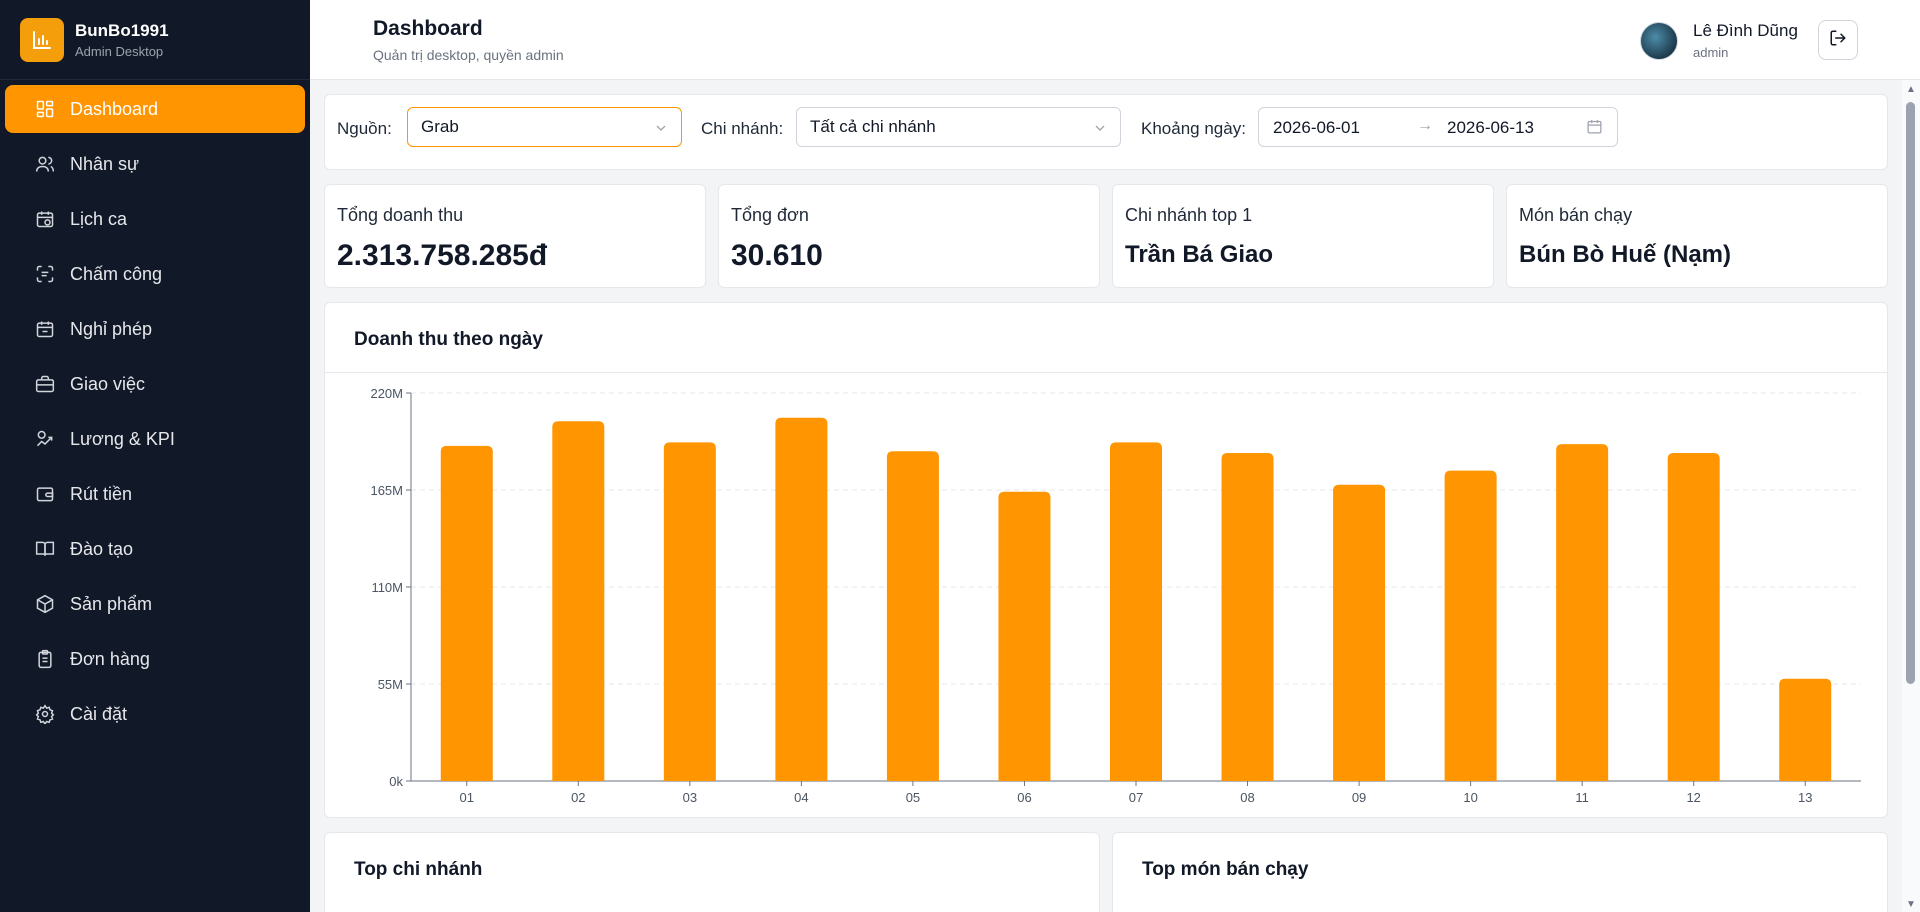 The height and width of the screenshot is (912, 1920). Describe the element at coordinates (155, 384) in the screenshot. I see `sidebar-item-giao-viec: Giao việc` at that location.